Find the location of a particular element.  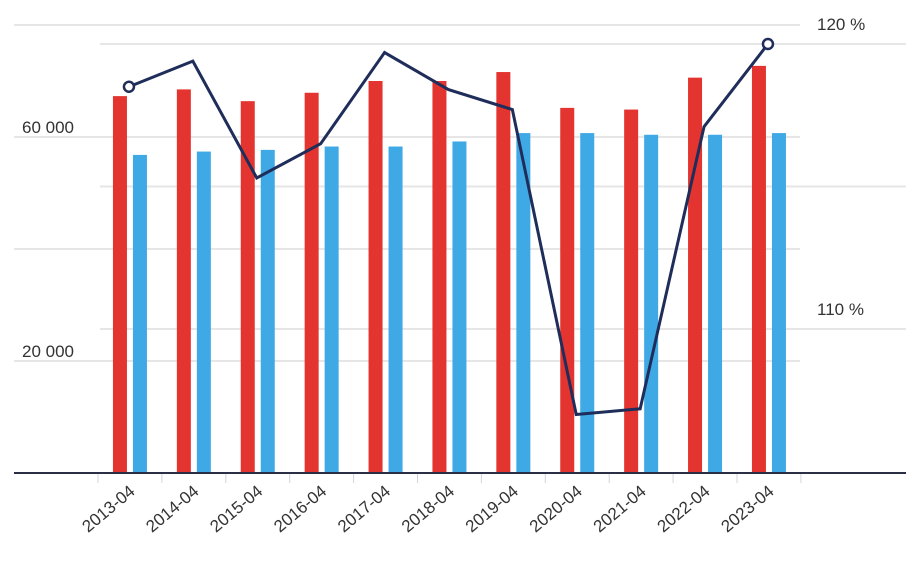

x-axis-label: 2019-04 is located at coordinates (492, 509).